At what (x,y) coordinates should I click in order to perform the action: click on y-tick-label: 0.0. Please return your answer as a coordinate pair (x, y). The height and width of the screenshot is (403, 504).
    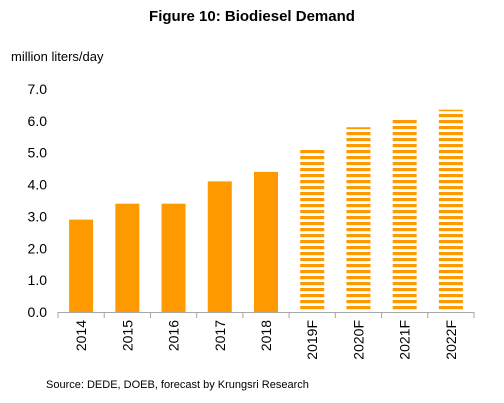
    Looking at the image, I should click on (38, 312).